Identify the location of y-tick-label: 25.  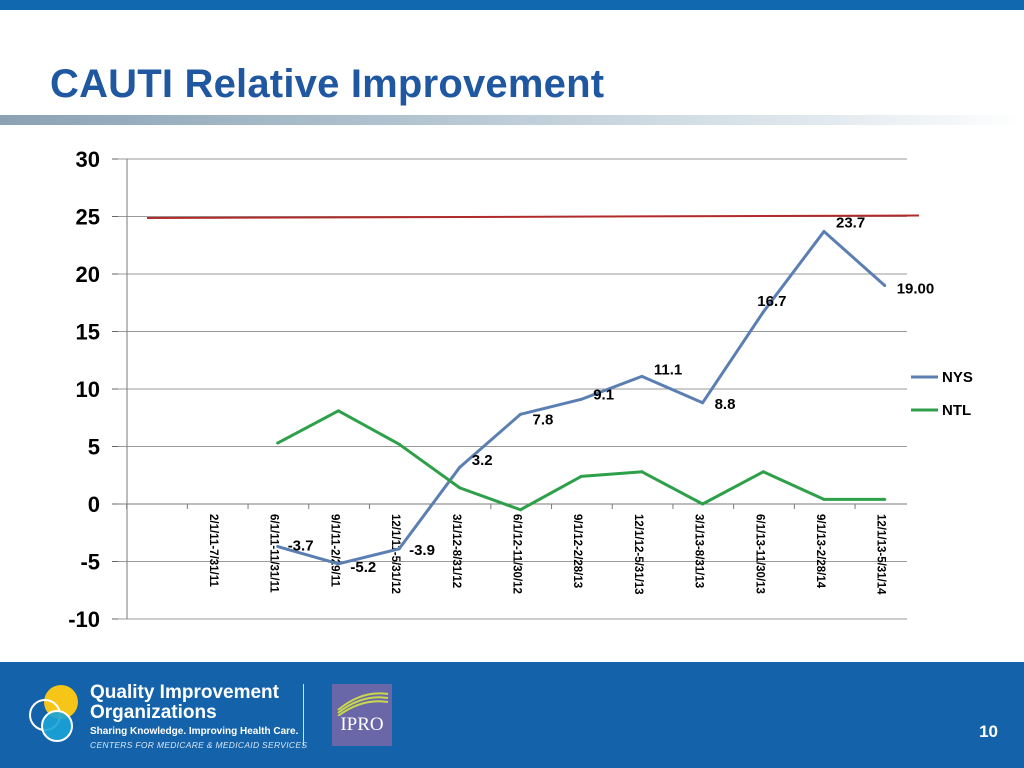
(88, 217).